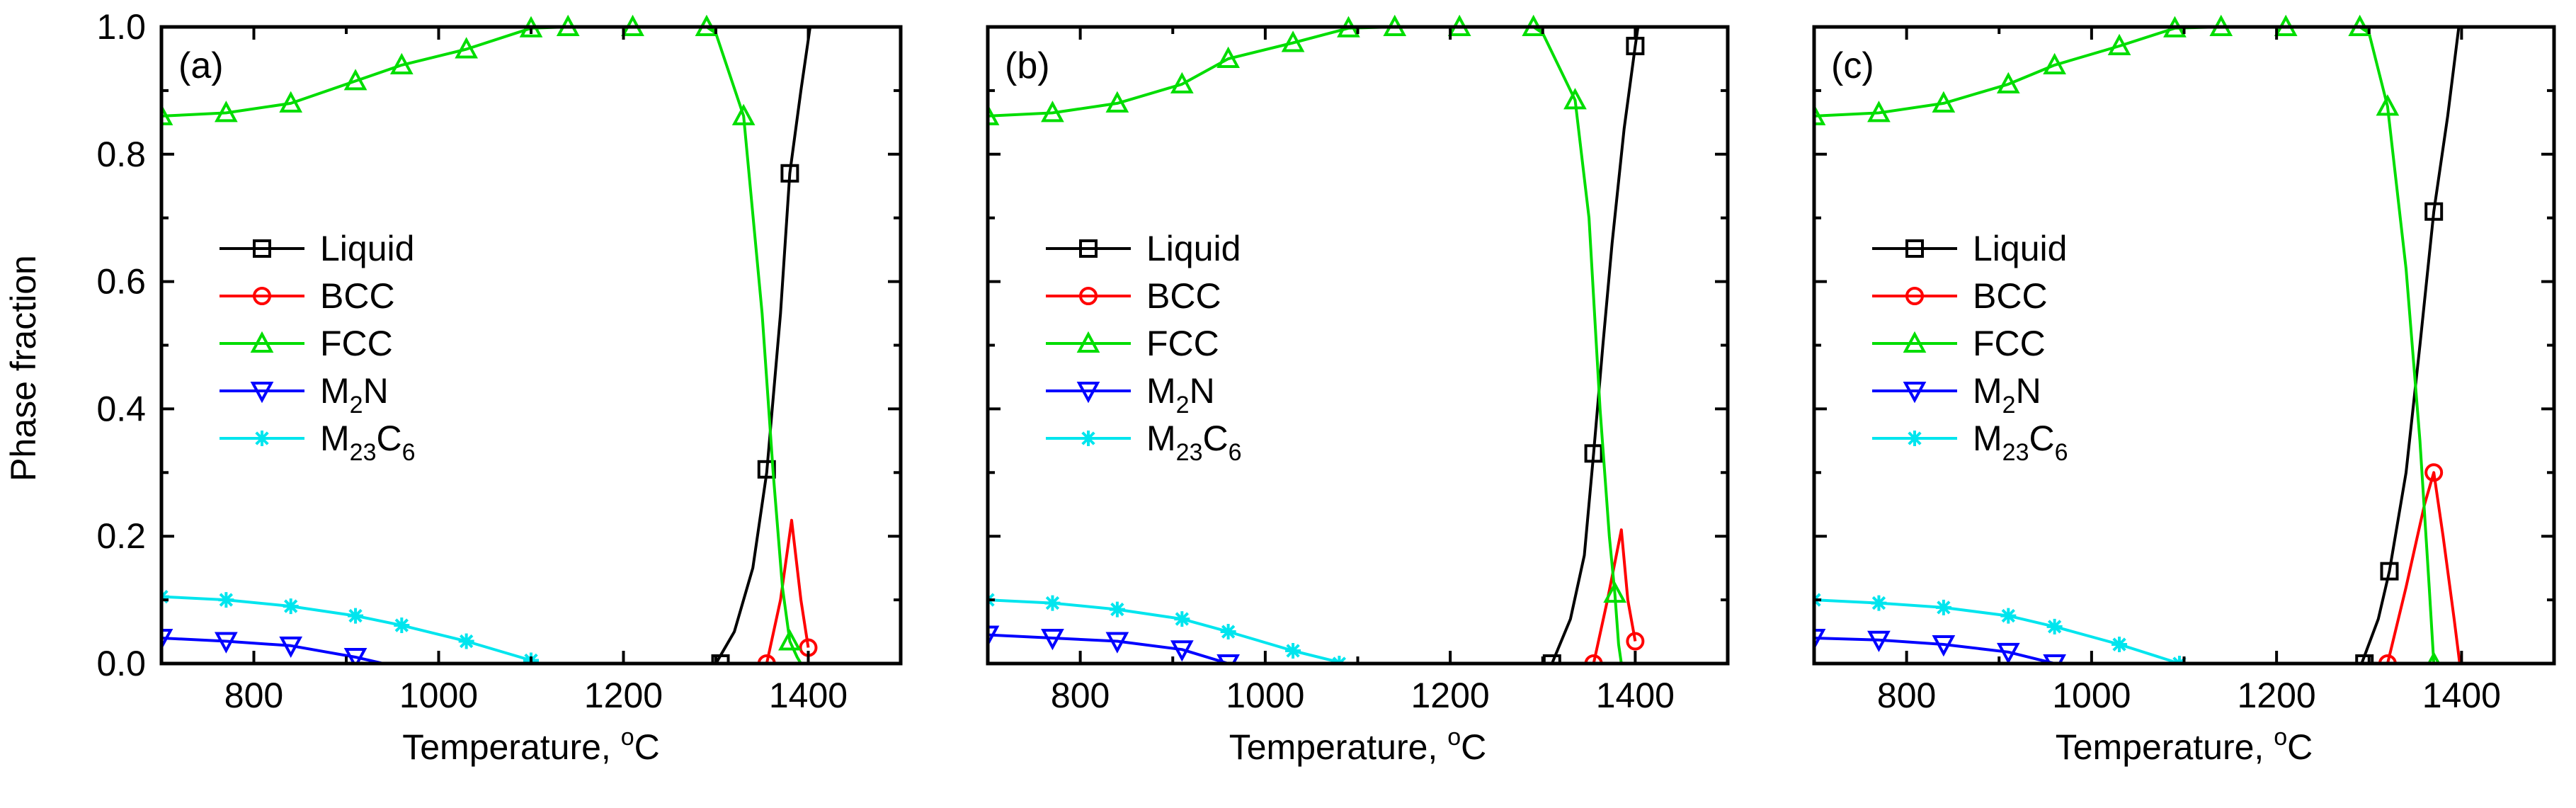  Describe the element at coordinates (23, 369) in the screenshot. I see `y-axis-title: Phase fraction` at that location.